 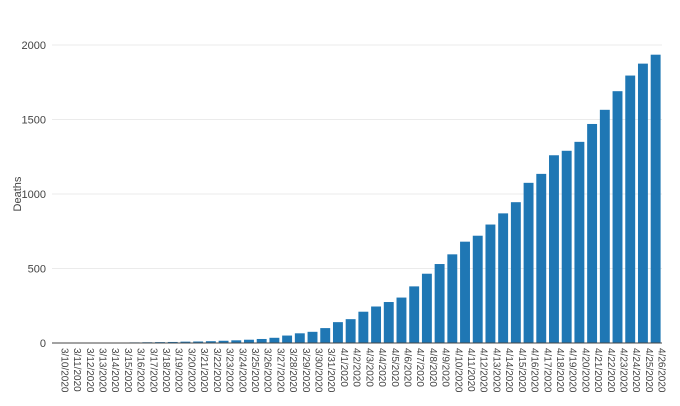 What do you see at coordinates (572, 370) in the screenshot?
I see `x-tick-label: 4/19/2020` at bounding box center [572, 370].